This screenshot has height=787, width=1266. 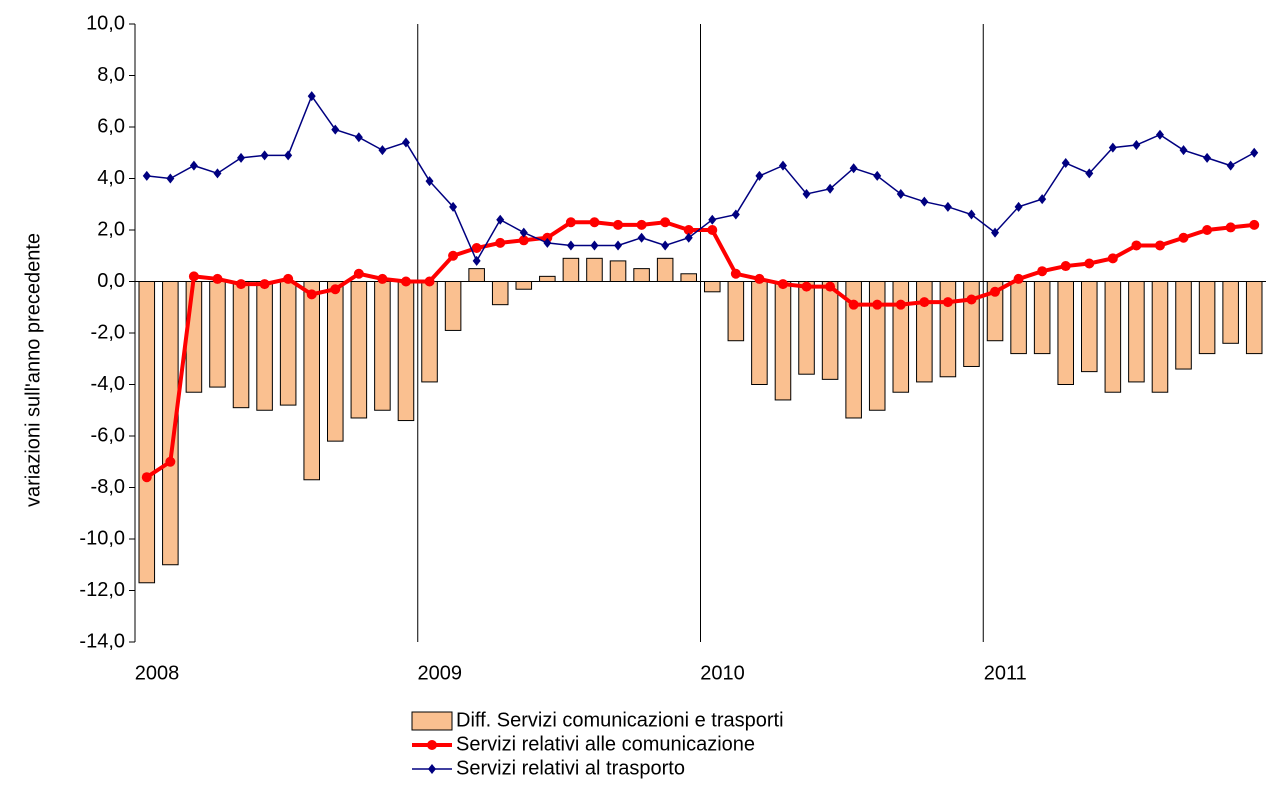 I want to click on y-tick-label: -6,0, so click(x=108, y=435).